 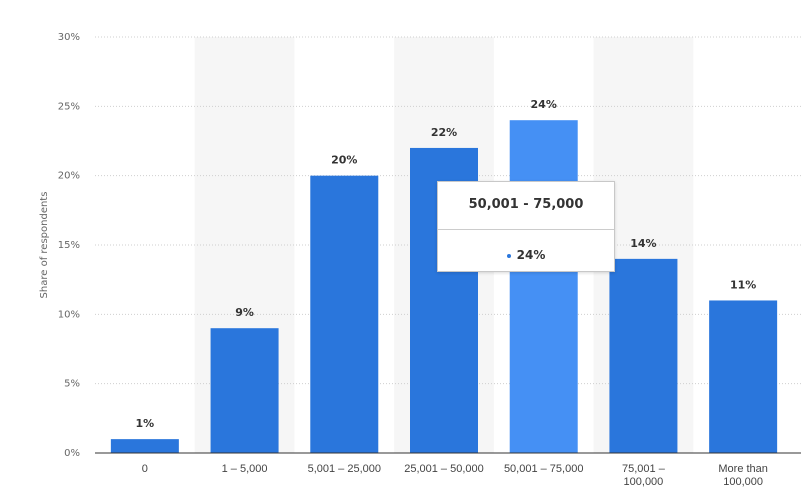 I want to click on value-label: 11%, so click(x=743, y=284).